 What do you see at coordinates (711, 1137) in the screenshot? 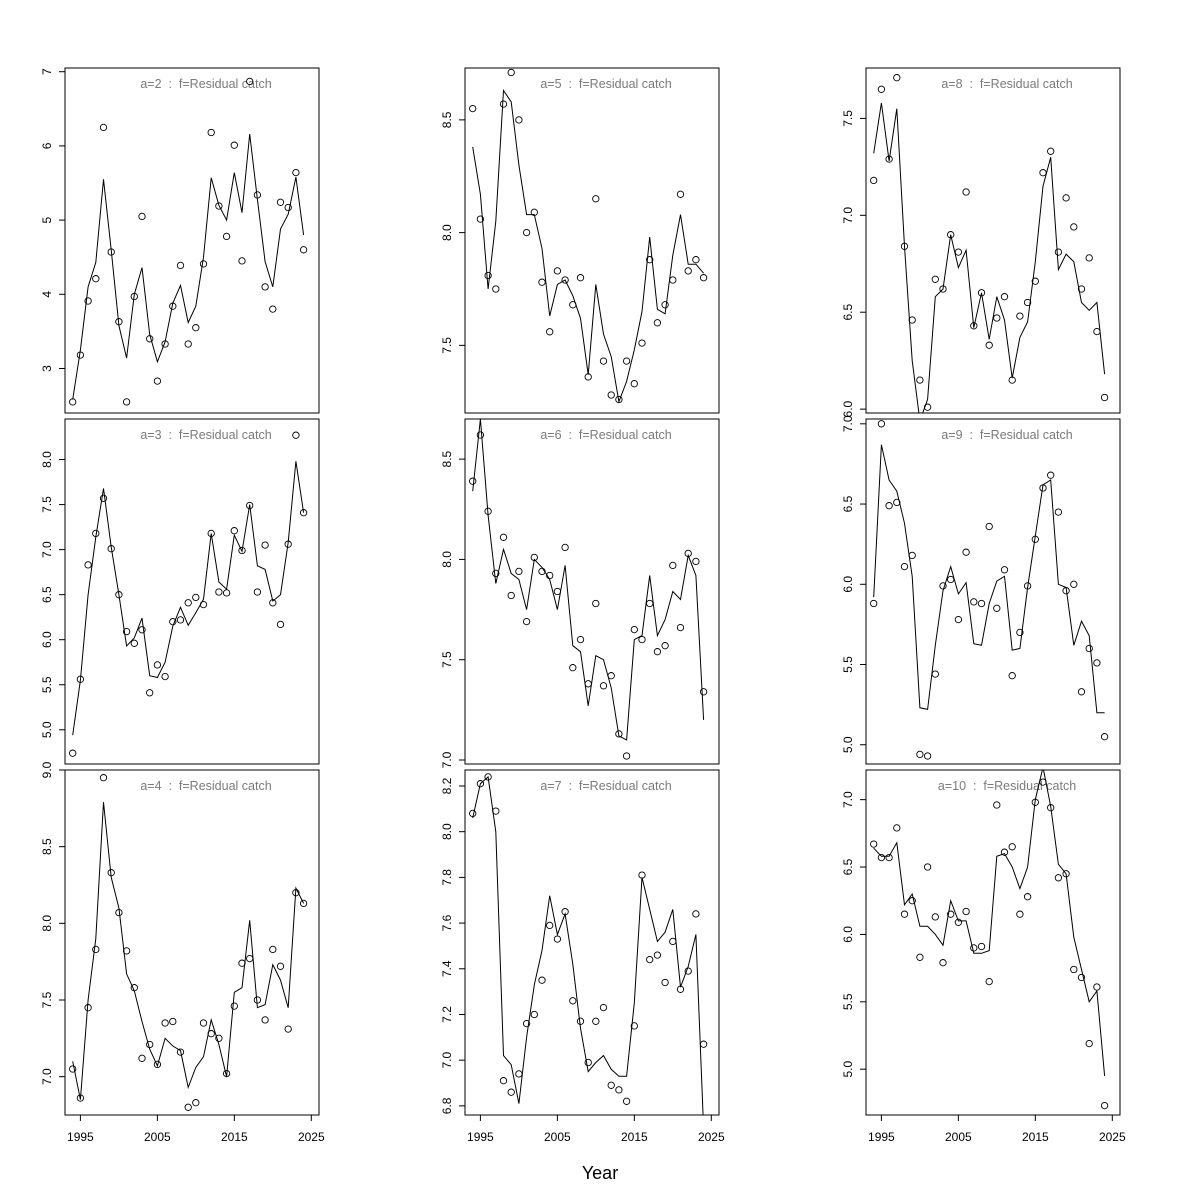
I see `x-tick-label: 2025` at bounding box center [711, 1137].